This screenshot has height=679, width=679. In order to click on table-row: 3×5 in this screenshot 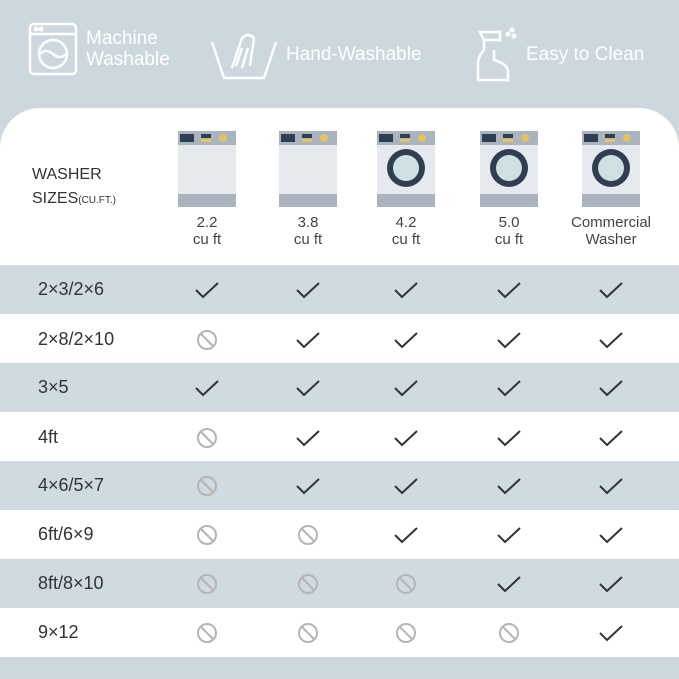, I will do `click(339, 387)`.